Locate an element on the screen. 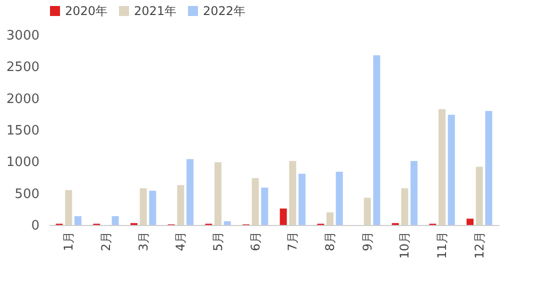 The width and height of the screenshot is (554, 307). x-tick-label: 9月 is located at coordinates (367, 242).